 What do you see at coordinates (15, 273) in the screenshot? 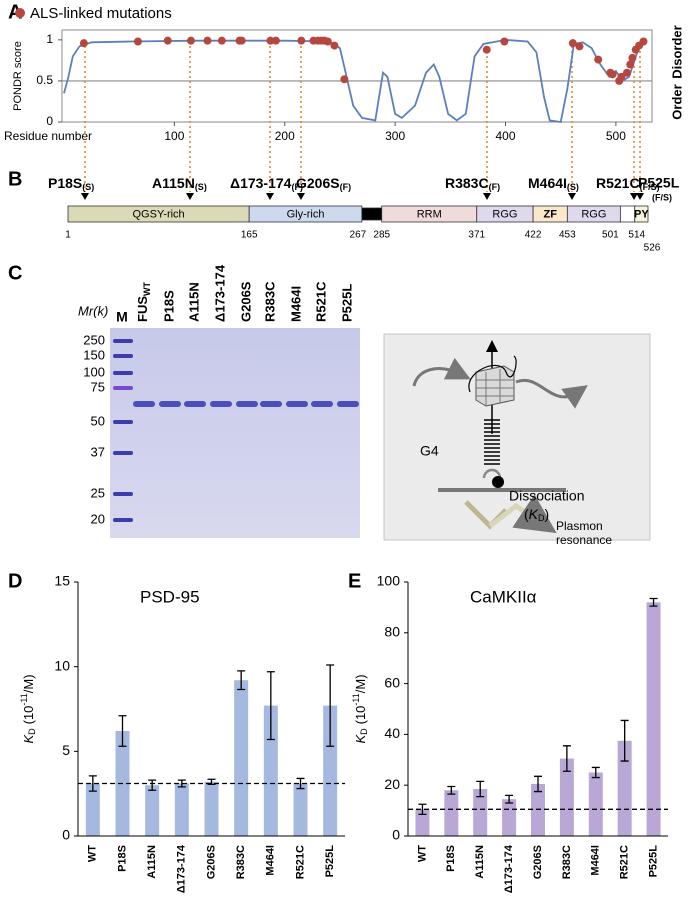
I see `panel-label: C` at bounding box center [15, 273].